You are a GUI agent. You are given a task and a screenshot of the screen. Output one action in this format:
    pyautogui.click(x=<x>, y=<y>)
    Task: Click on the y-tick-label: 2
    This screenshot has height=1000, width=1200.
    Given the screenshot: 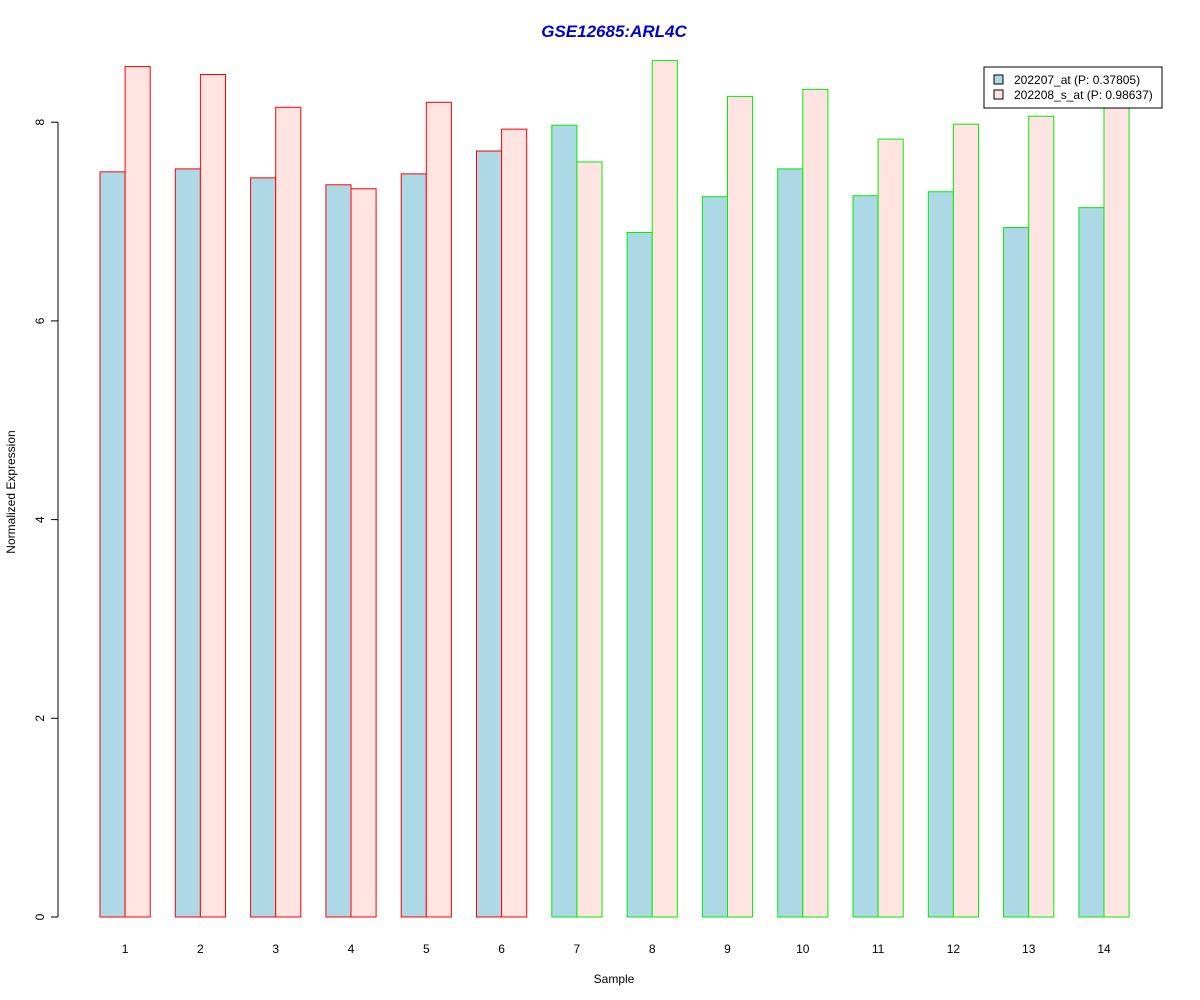 What is the action you would take?
    pyautogui.click(x=40, y=718)
    